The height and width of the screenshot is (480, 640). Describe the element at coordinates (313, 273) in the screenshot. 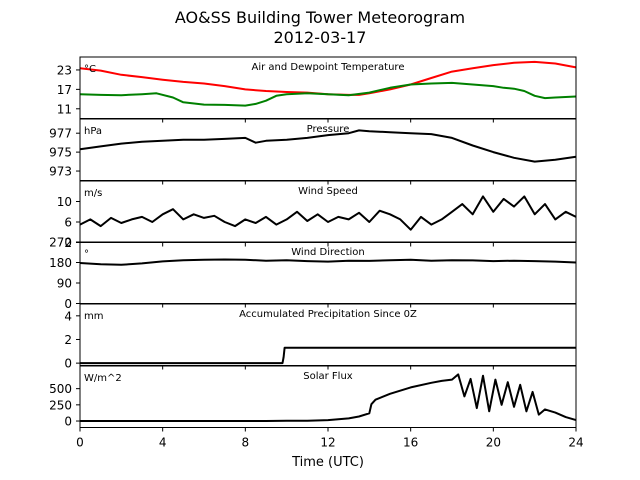

I see `panel-4: 0 90 180 270 Wind Direction °` at that location.